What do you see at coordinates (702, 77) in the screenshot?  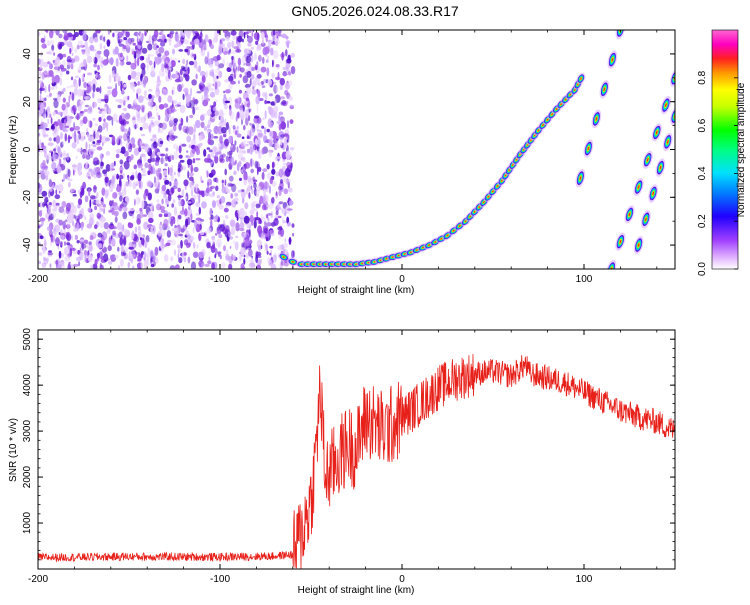 I see `colorbar-tick-label: 0.8` at bounding box center [702, 77].